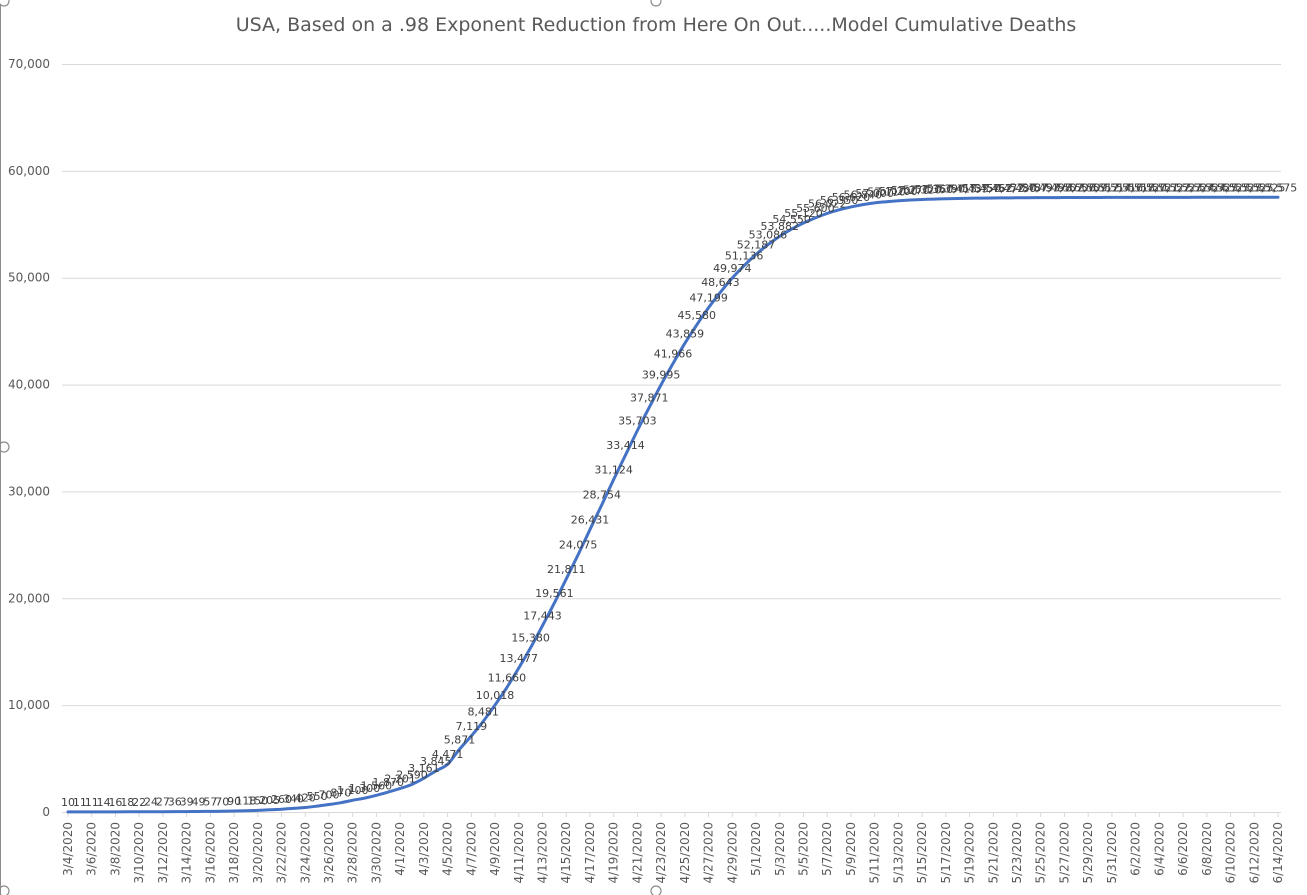  Describe the element at coordinates (234, 801) in the screenshot. I see `data-label: 90` at that location.